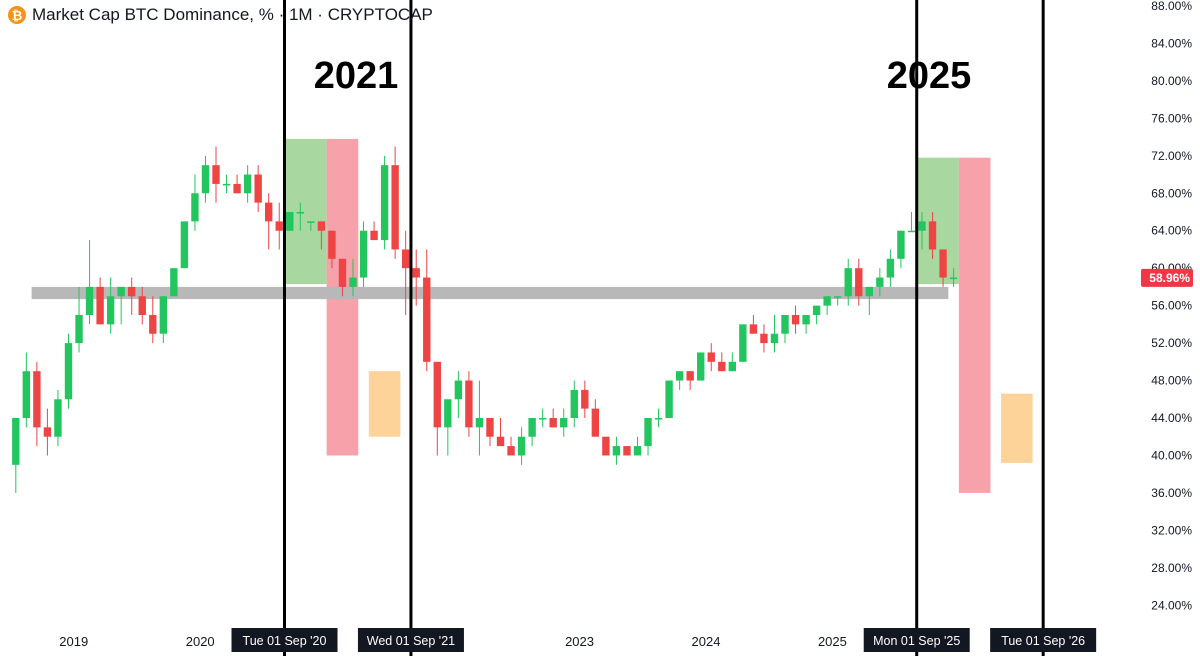  Describe the element at coordinates (1171, 193) in the screenshot. I see `y-tick-label: 68.00%` at that location.